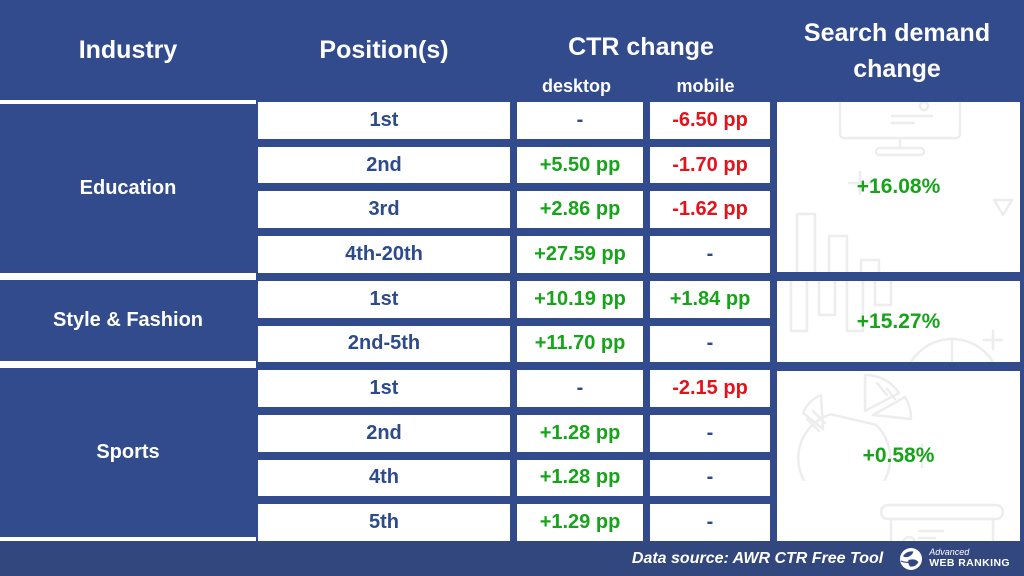 This screenshot has width=1024, height=576. What do you see at coordinates (838, 242) in the screenshot?
I see `bar-chart-doodle-icon` at bounding box center [838, 242].